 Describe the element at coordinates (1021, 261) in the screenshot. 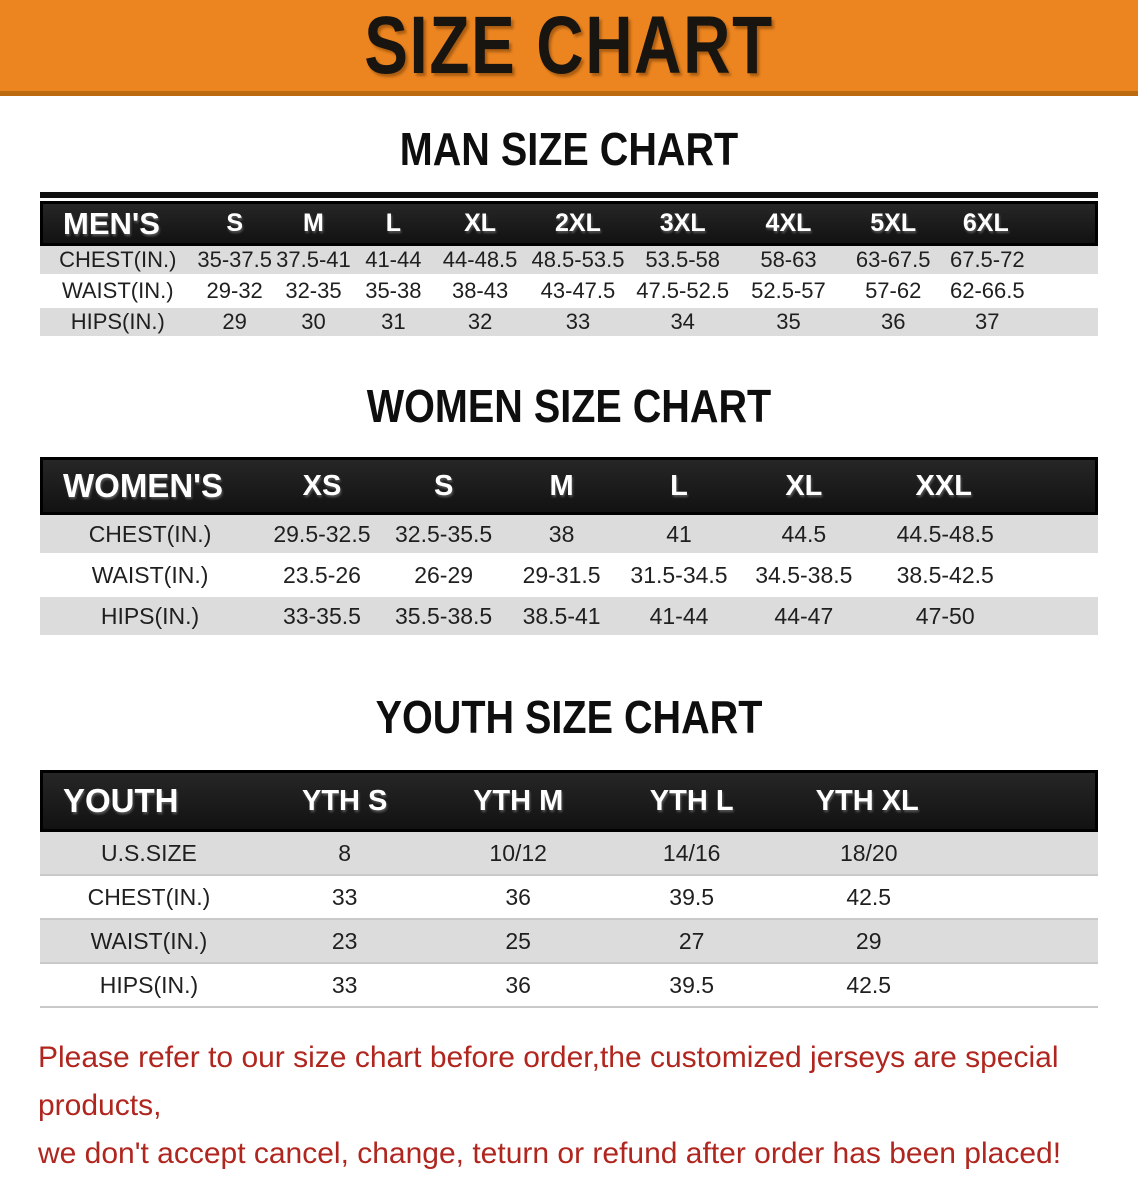

I see `size-value: 67.5-72` at that location.